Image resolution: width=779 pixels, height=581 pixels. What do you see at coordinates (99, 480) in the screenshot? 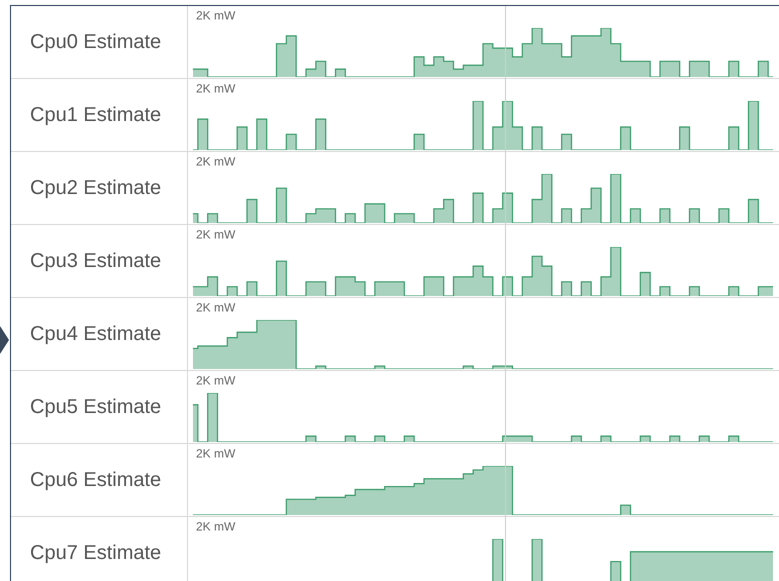
I see `chart-title: Cpu6 Estimate` at bounding box center [99, 480].